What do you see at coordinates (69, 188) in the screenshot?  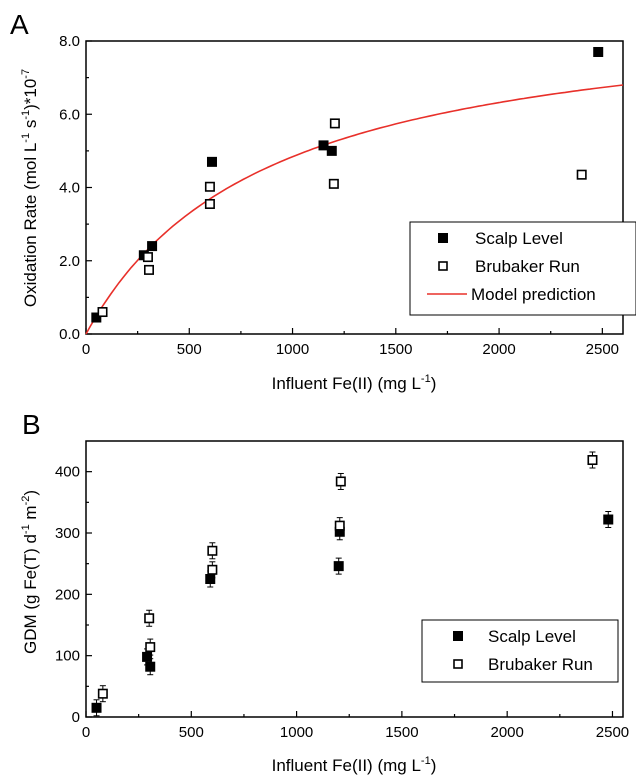 I see `y-tick-label: 4.0` at bounding box center [69, 188].